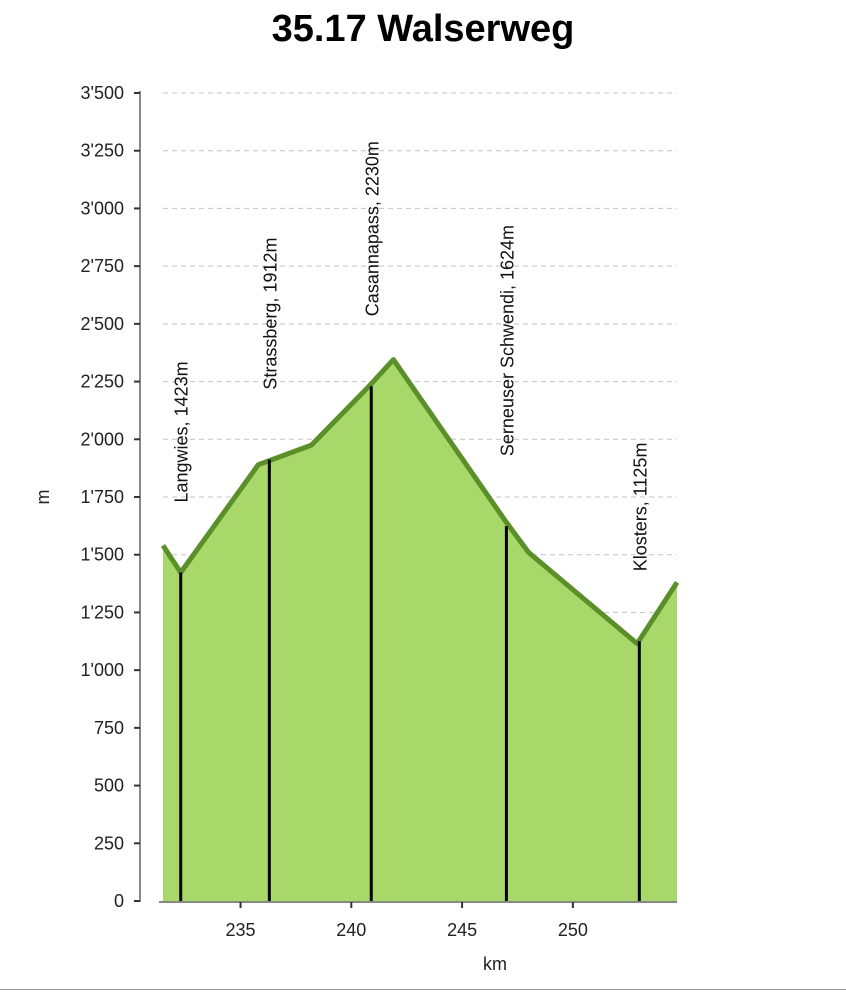 The height and width of the screenshot is (993, 846). Describe the element at coordinates (372, 228) in the screenshot. I see `waypoint-label-2: Casannapass, 2230m` at that location.